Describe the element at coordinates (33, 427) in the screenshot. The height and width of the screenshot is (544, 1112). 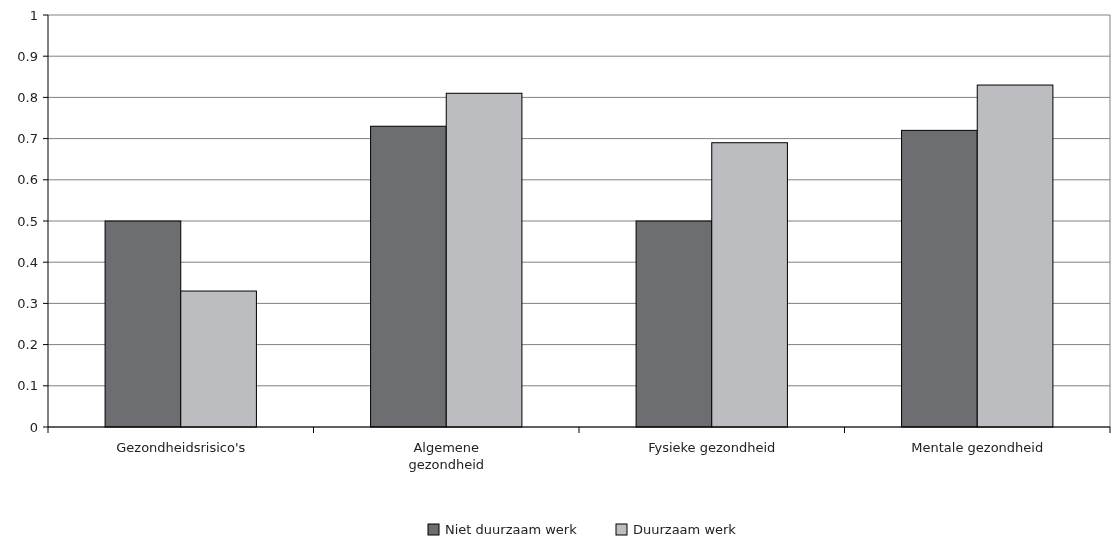
I see `y-tick-label: 0` at that location.